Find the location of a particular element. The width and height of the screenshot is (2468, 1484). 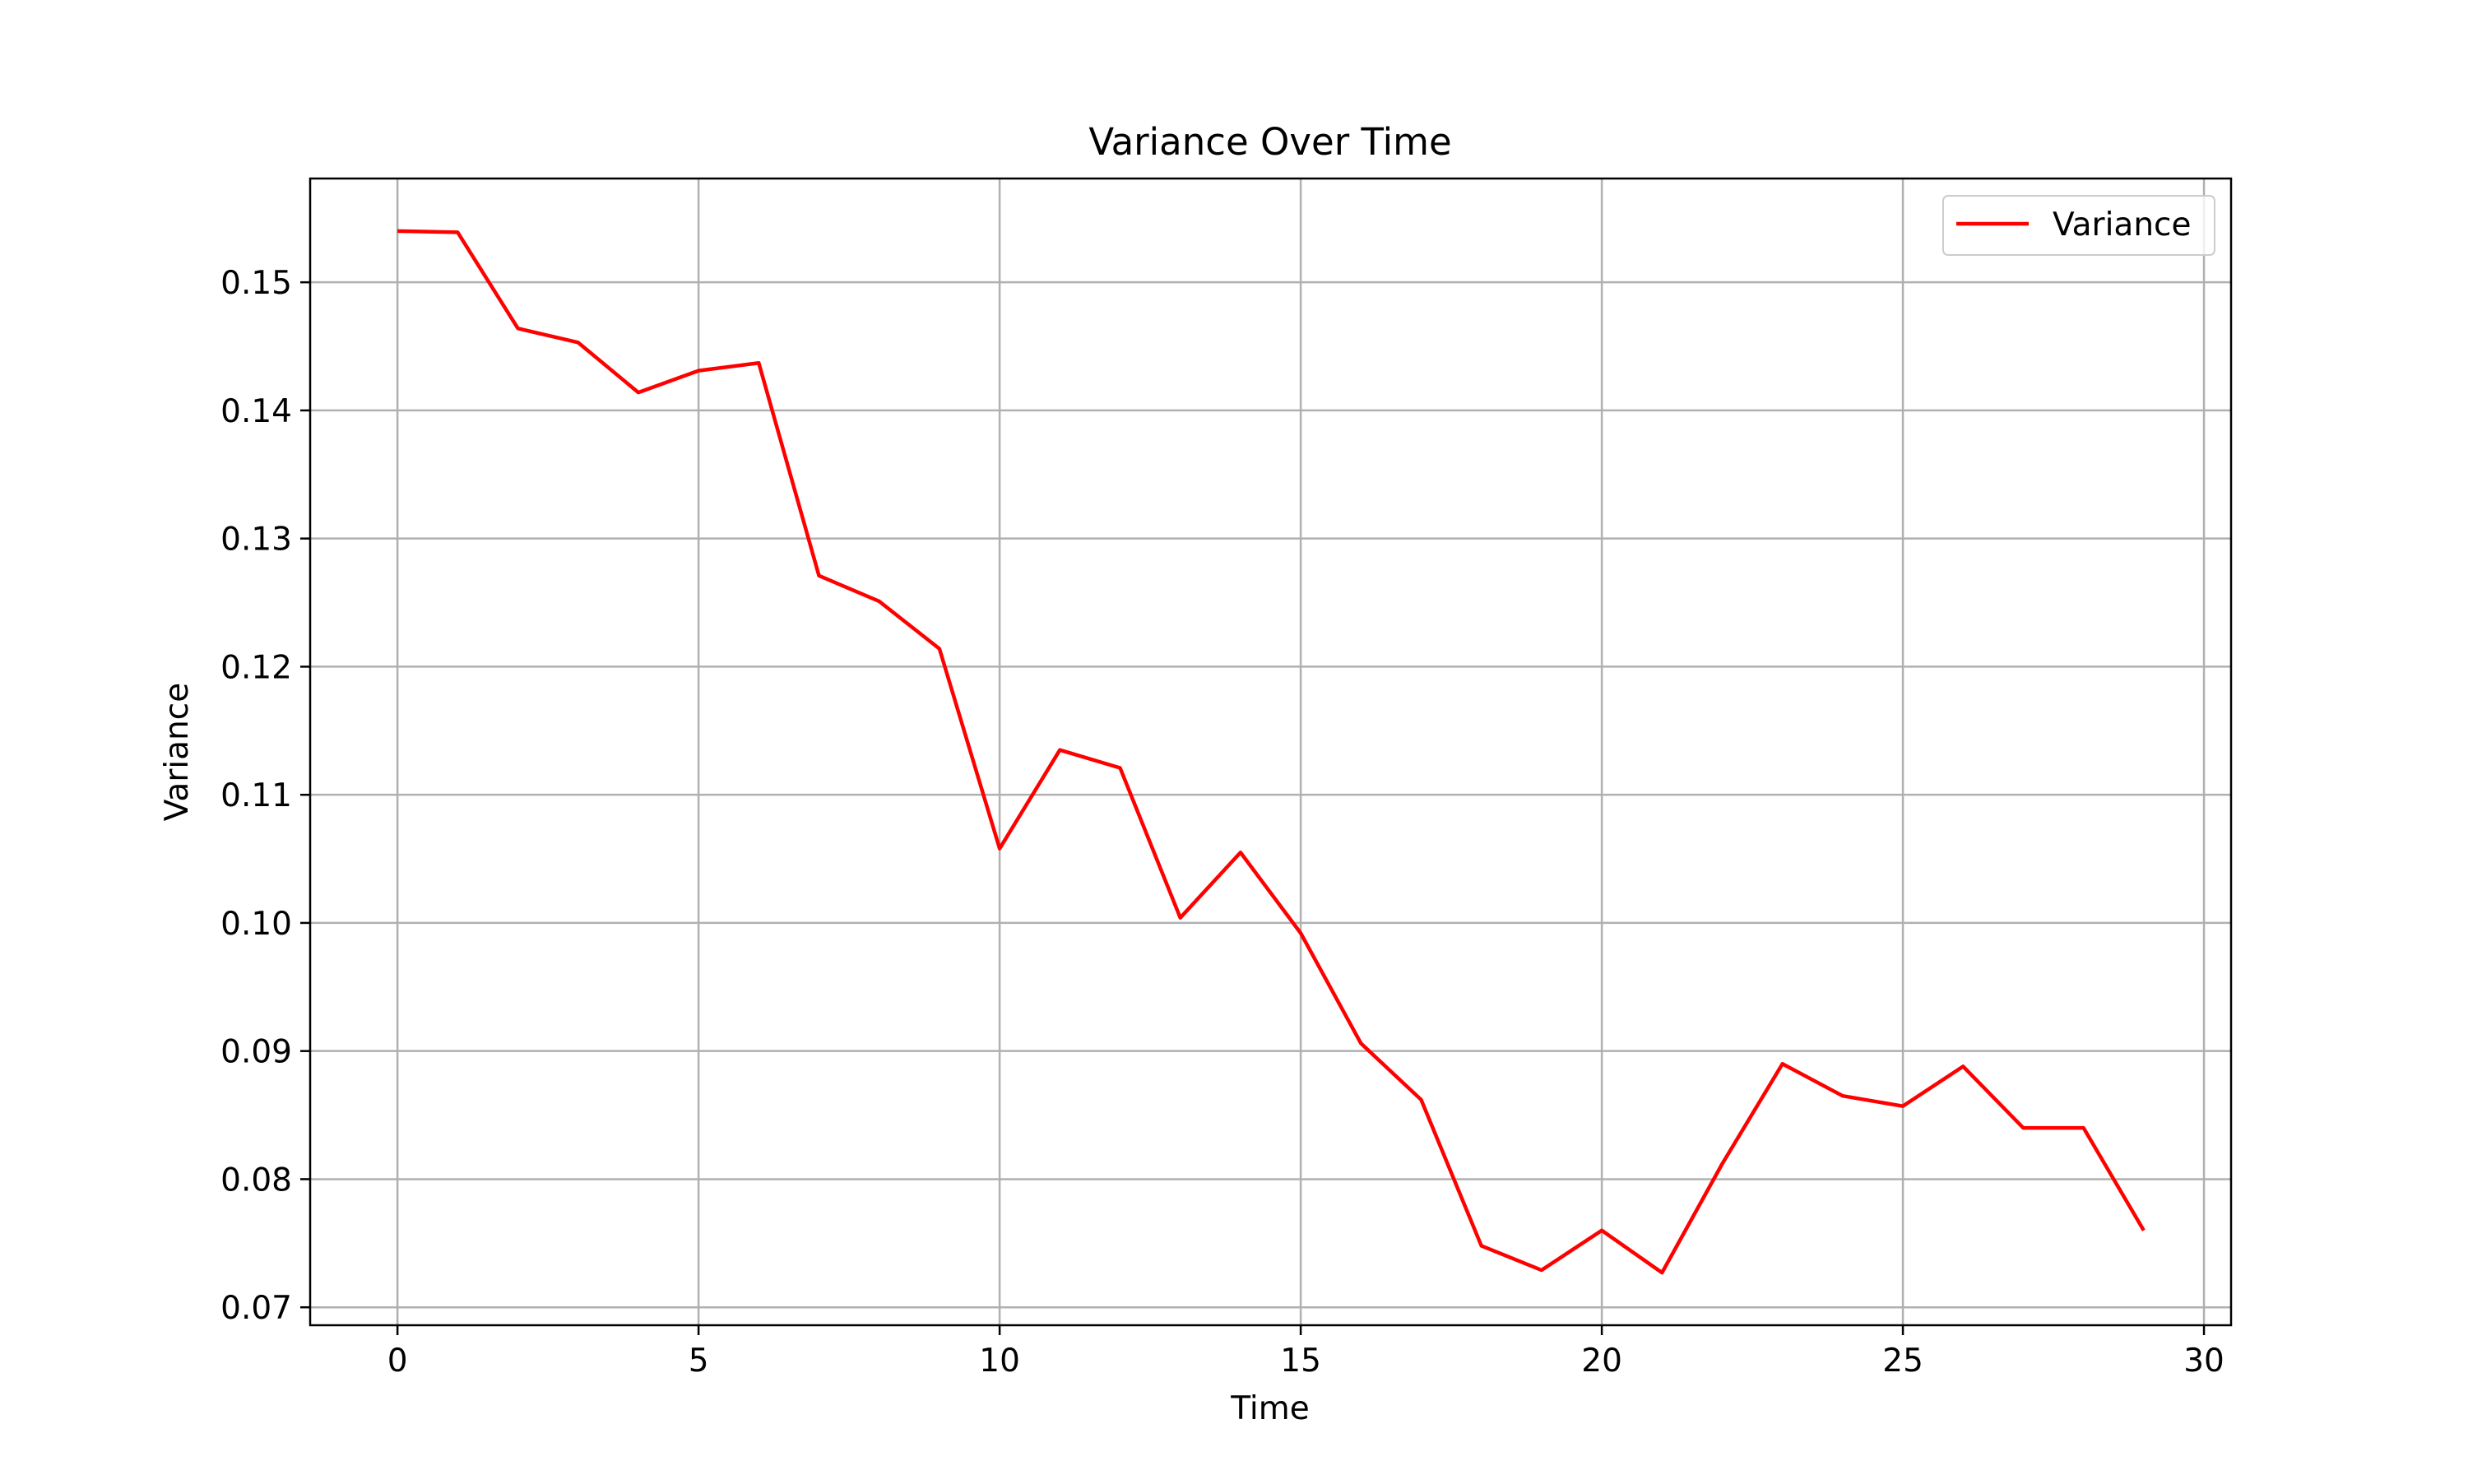

x-tick-label: 15 is located at coordinates (1300, 1361).